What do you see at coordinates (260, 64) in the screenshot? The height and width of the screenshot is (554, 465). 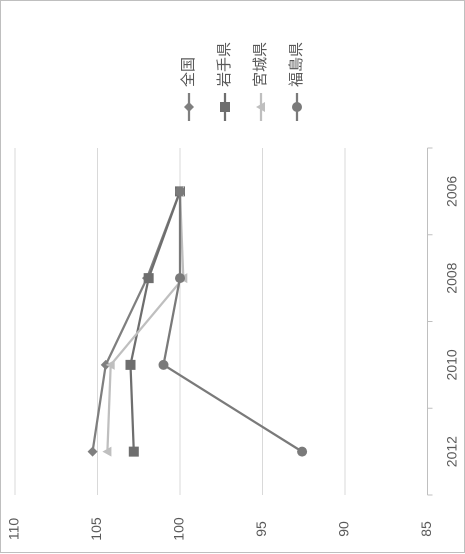 I see `legend-label: 宮城県` at bounding box center [260, 64].